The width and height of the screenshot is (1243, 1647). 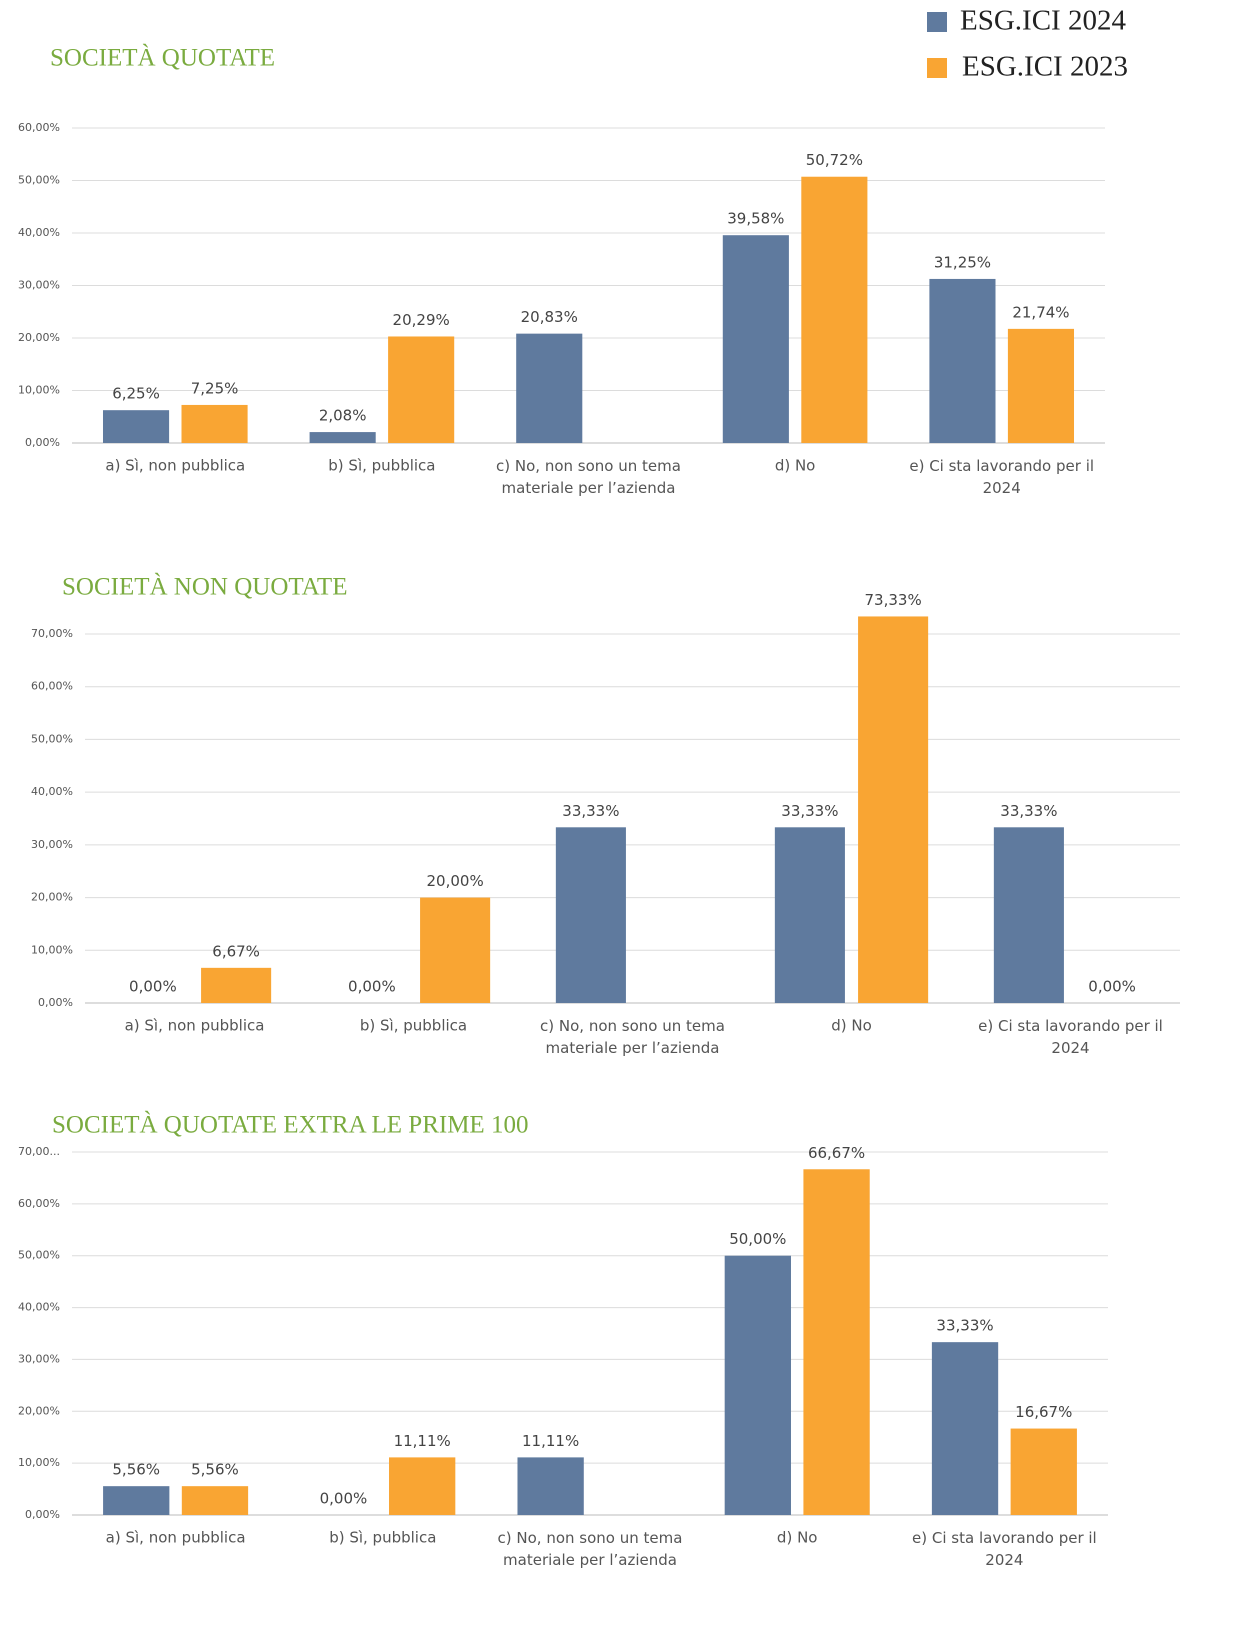 What do you see at coordinates (136, 394) in the screenshot?
I see `value-label: 6,25%` at bounding box center [136, 394].